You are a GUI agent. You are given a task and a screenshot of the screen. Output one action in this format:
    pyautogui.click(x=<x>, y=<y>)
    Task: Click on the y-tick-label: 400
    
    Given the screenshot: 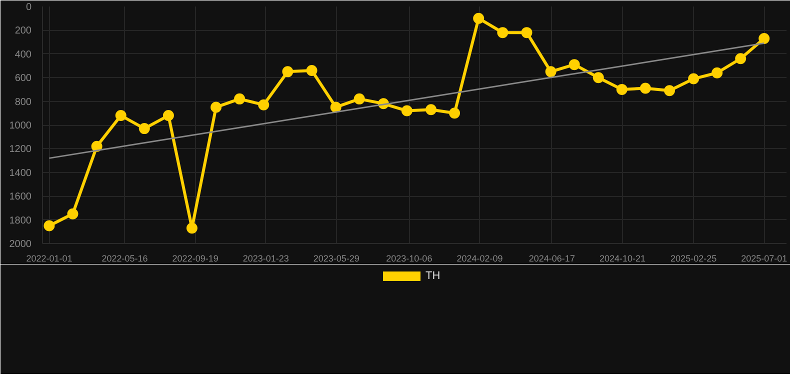 What is the action you would take?
    pyautogui.click(x=23, y=54)
    